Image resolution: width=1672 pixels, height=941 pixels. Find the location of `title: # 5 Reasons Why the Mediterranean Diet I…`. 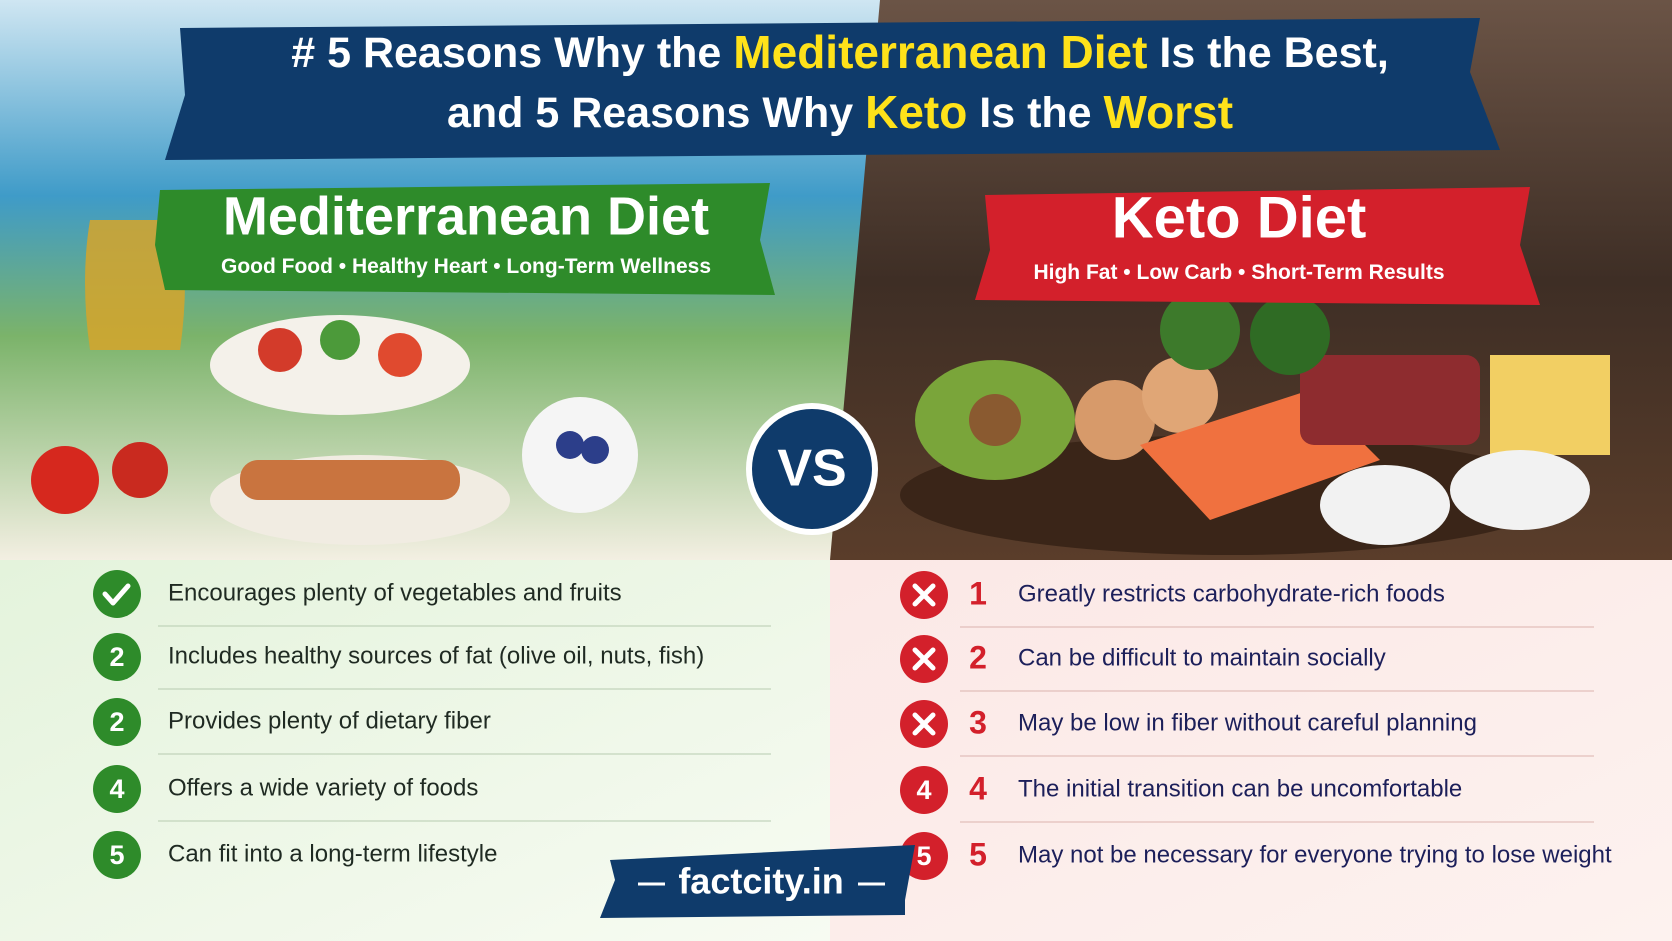

title: # 5 Reasons Why the Mediterranean Diet I… is located at coordinates (840, 82).